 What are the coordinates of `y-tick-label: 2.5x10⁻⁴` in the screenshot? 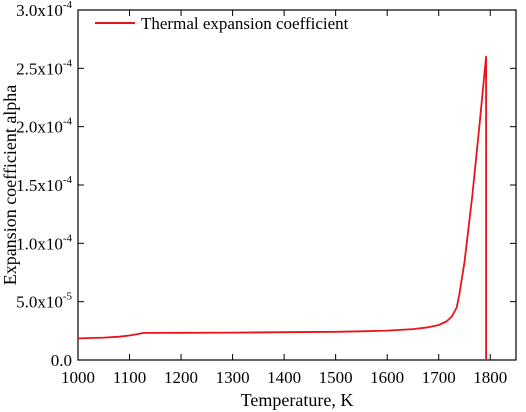 It's located at (44, 67).